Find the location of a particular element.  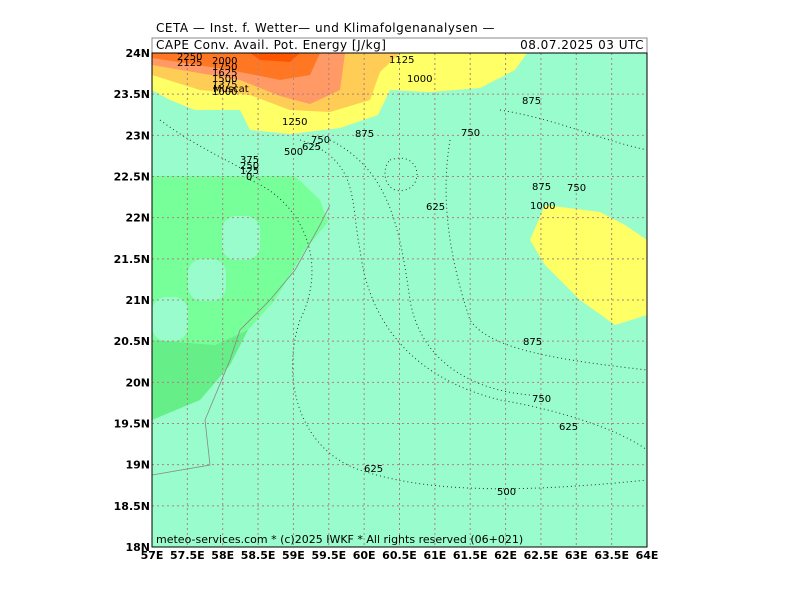

x-axis-label: 60E is located at coordinates (364, 555).